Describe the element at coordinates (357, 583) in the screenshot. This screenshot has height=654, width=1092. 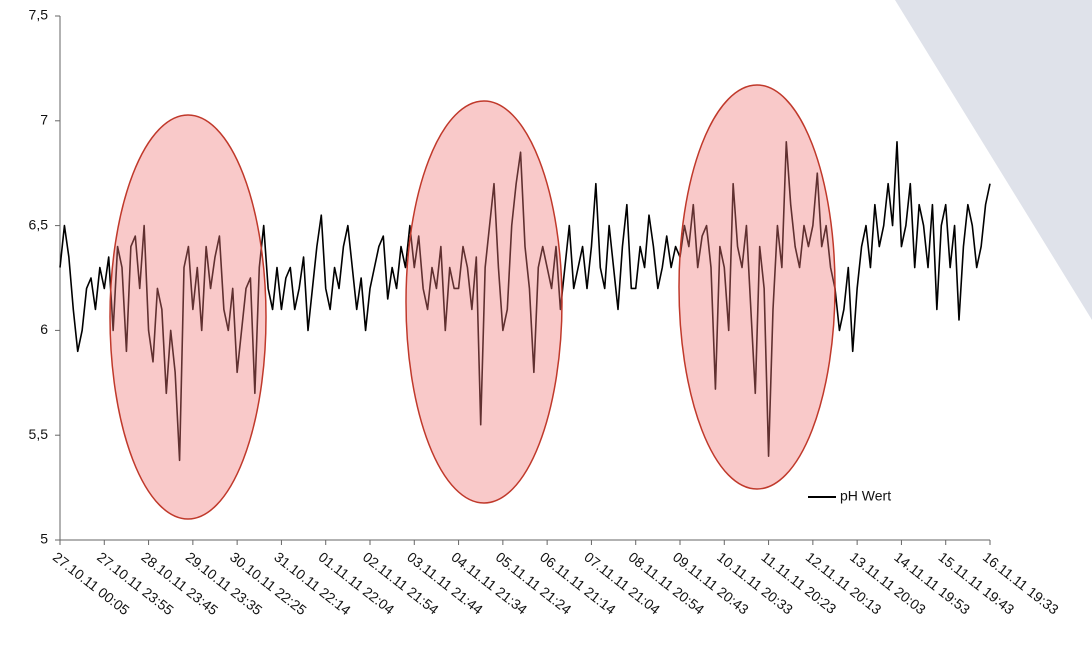
I see `x-tick-label: 01.11.11 22:04` at that location.